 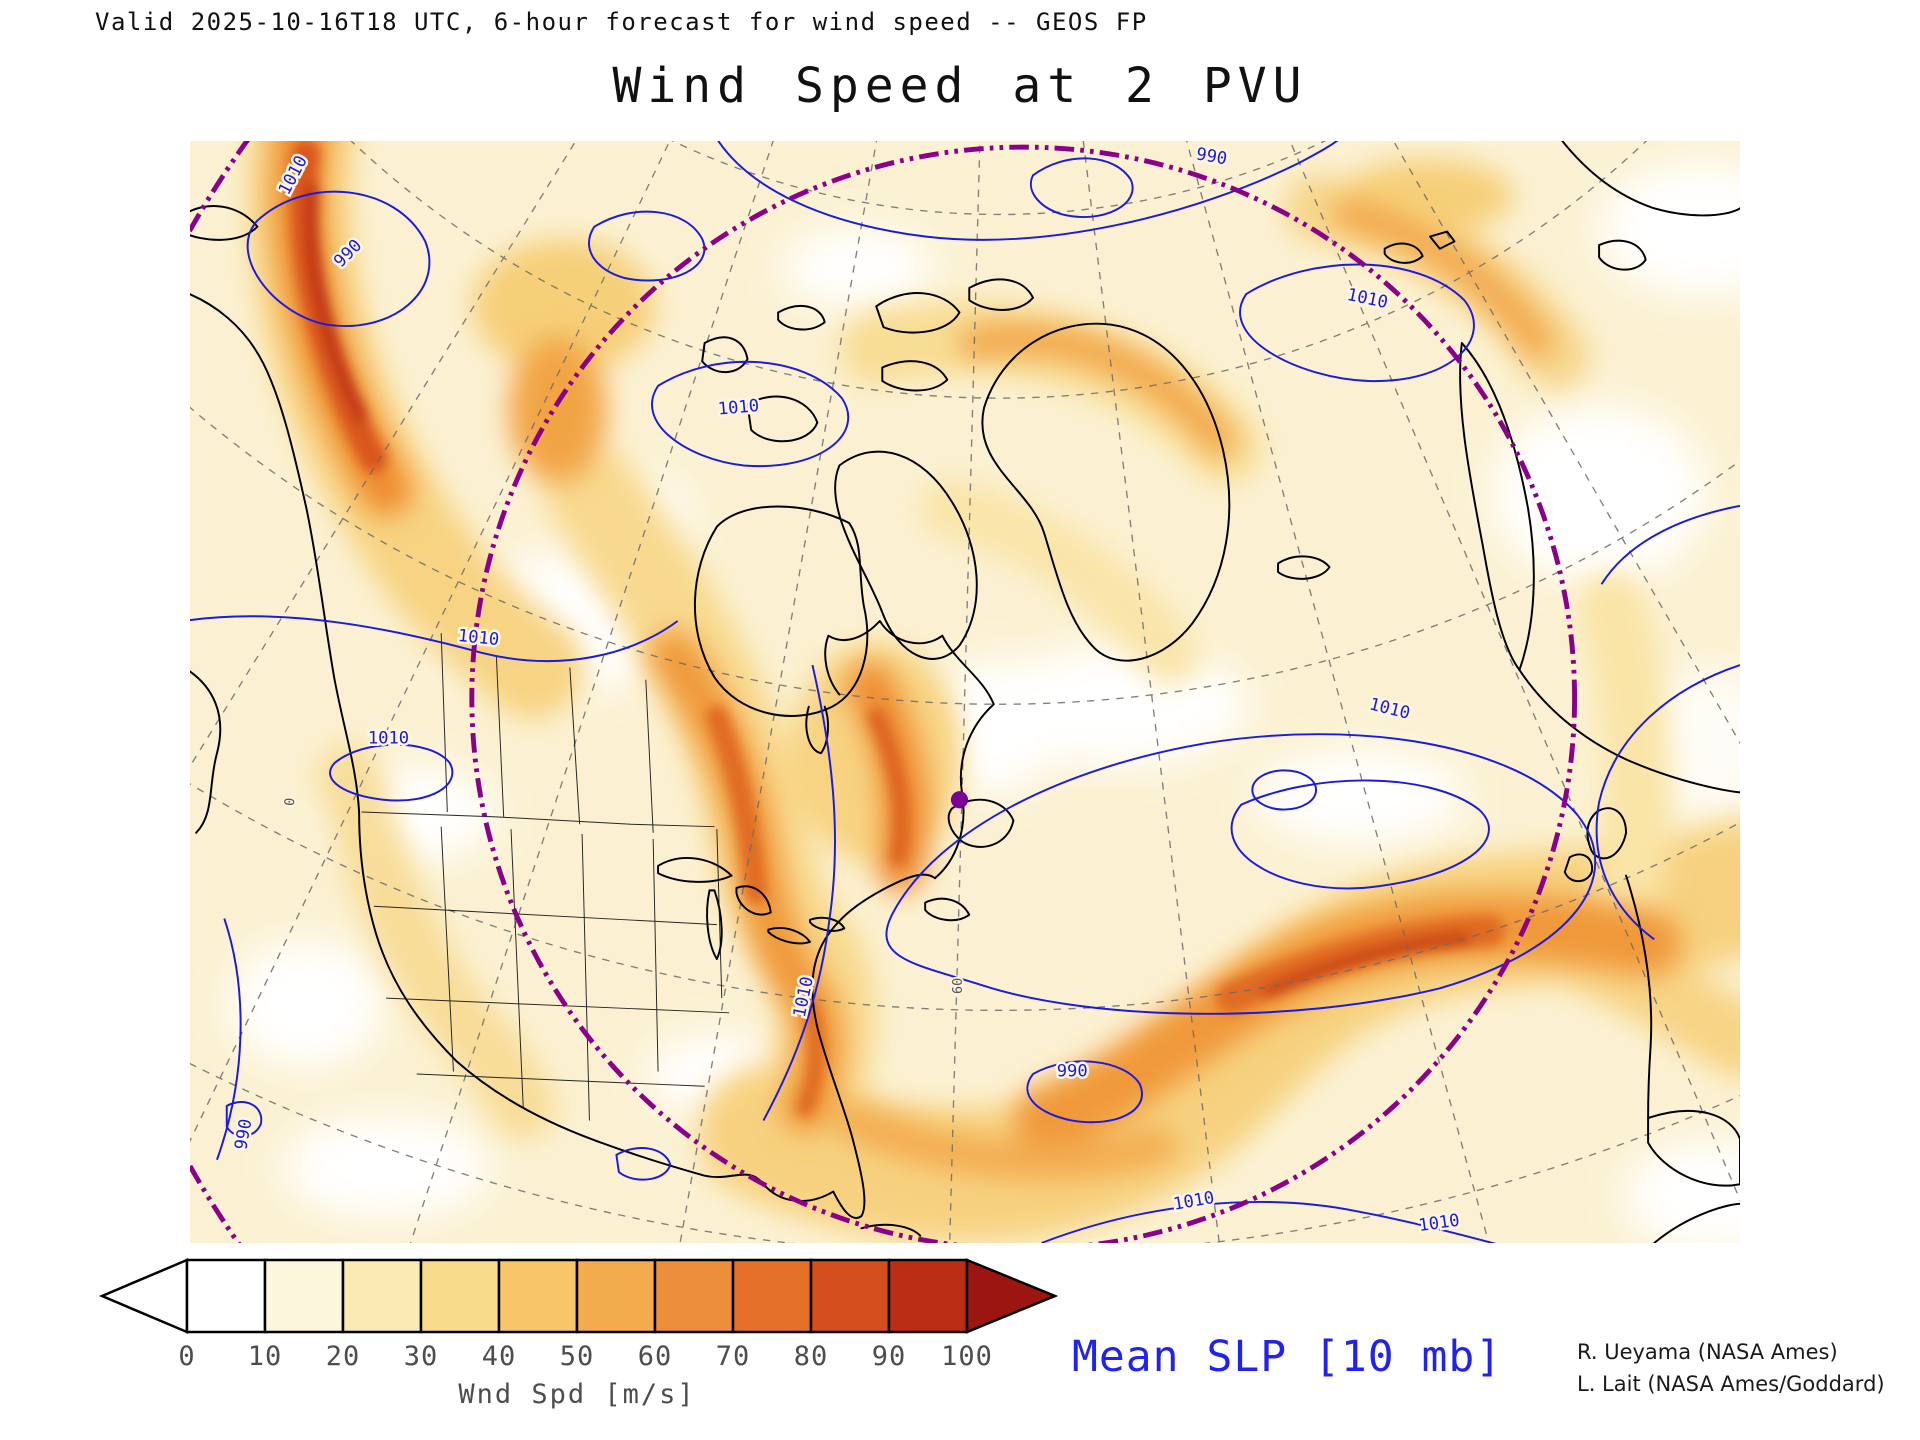 What do you see at coordinates (290, 801) in the screenshot?
I see `graticule-label: 0` at bounding box center [290, 801].